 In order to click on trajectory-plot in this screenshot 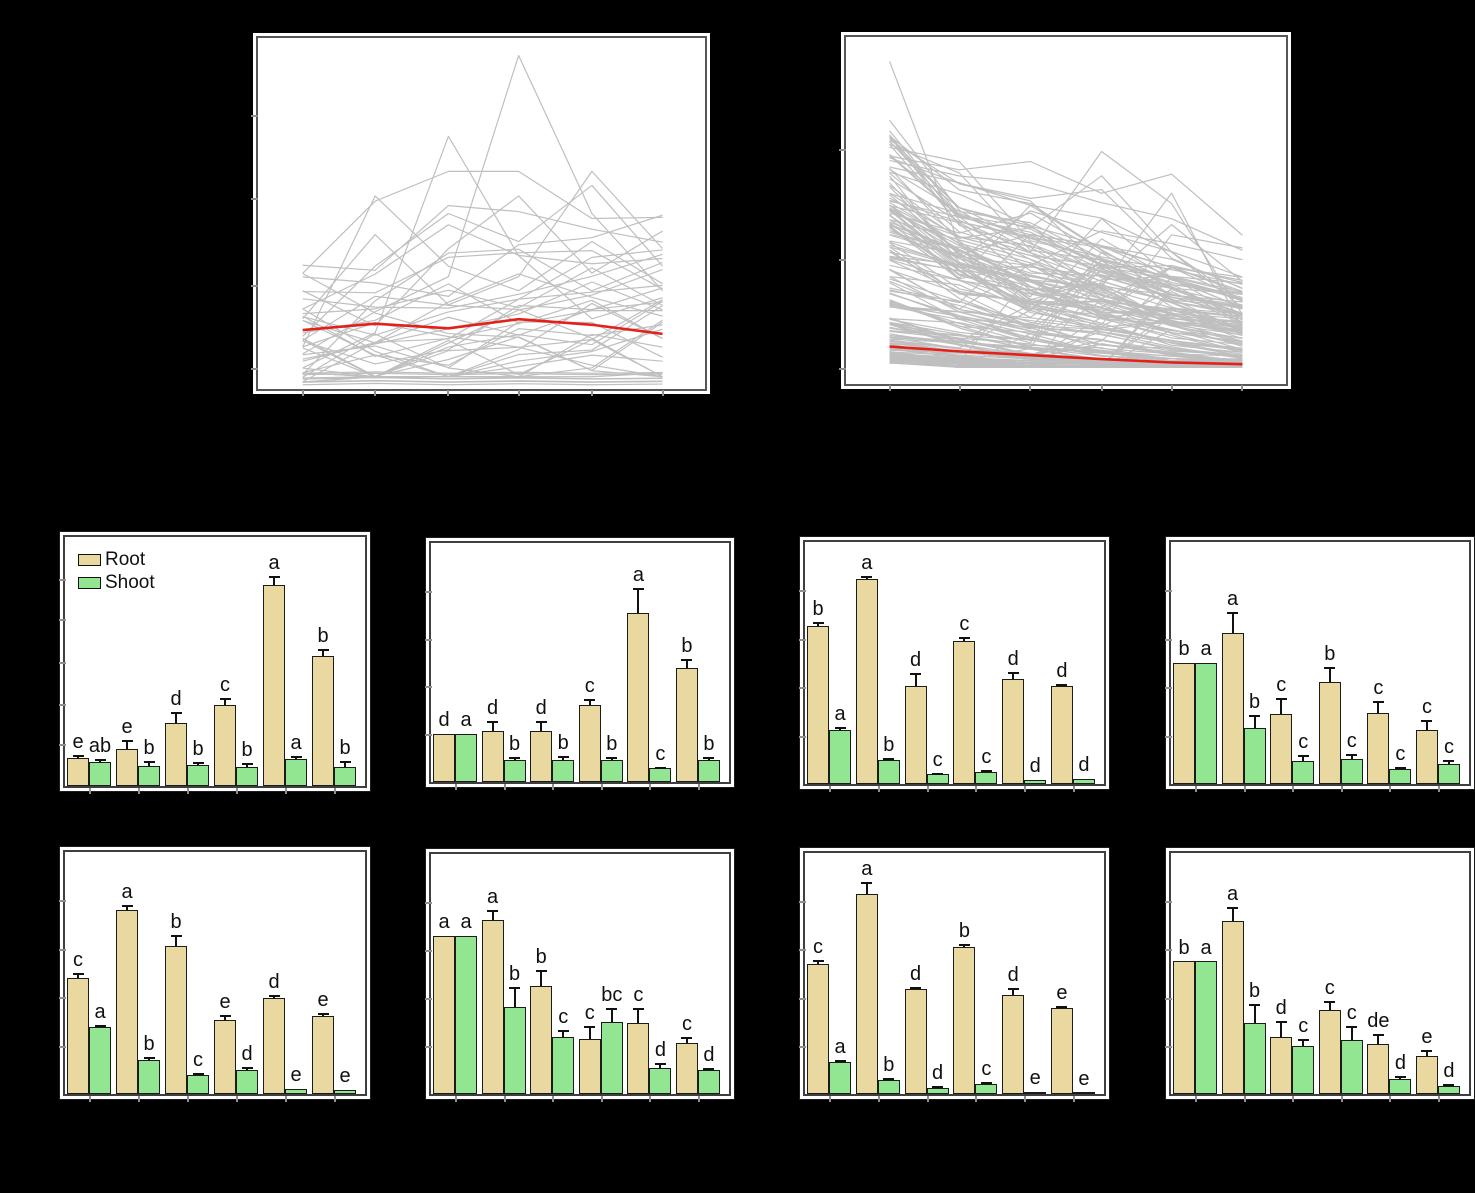, I will do `click(1066, 210)`.